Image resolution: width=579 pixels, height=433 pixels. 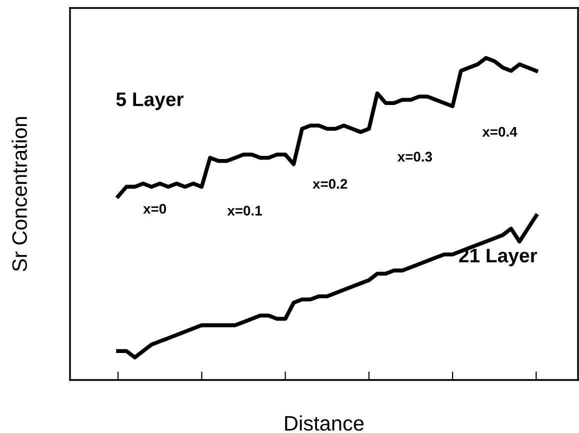 I want to click on annotation: x=0, so click(x=154, y=209).